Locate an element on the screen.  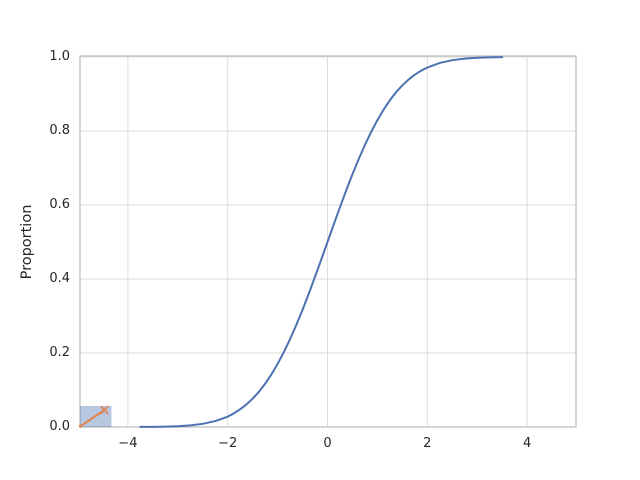
y-tick-label: 0.8 is located at coordinates (59, 130).